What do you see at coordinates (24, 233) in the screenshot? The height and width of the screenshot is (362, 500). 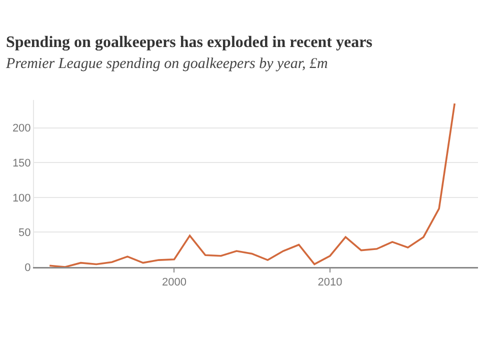 I see `y-tick-label: 50` at bounding box center [24, 233].